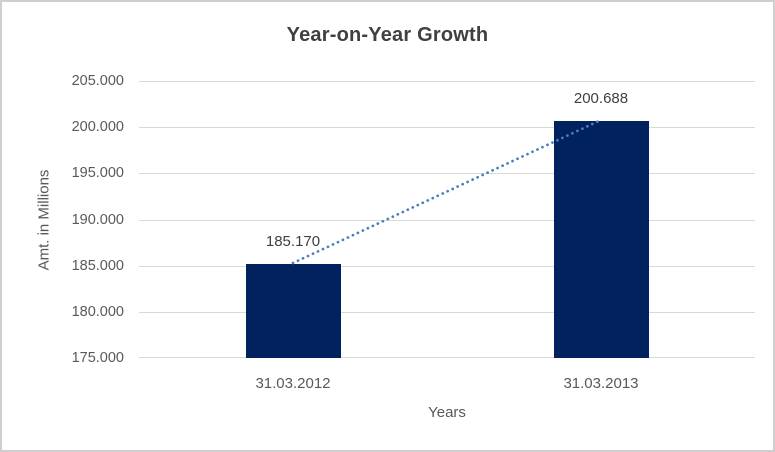 Image resolution: width=775 pixels, height=452 pixels. What do you see at coordinates (447, 191) in the screenshot?
I see `trendline` at bounding box center [447, 191].